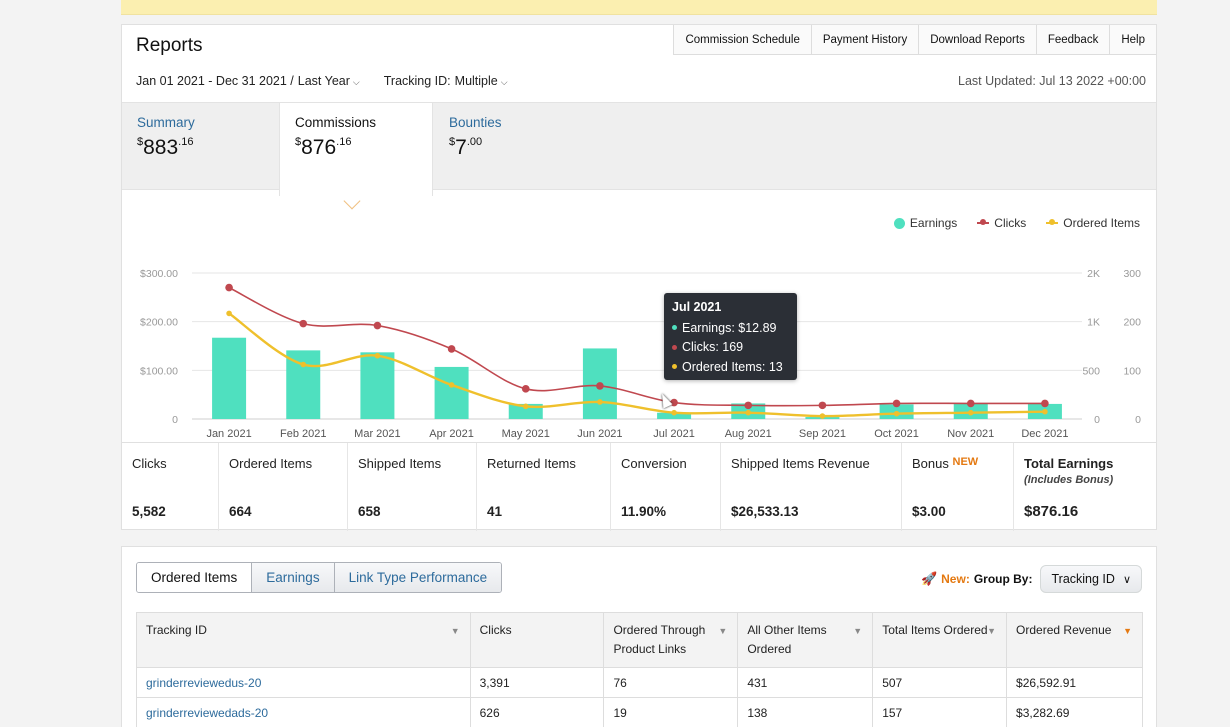  Describe the element at coordinates (958, 487) in the screenshot. I see `stat-bonus: Bonus NEW $3.00` at that location.